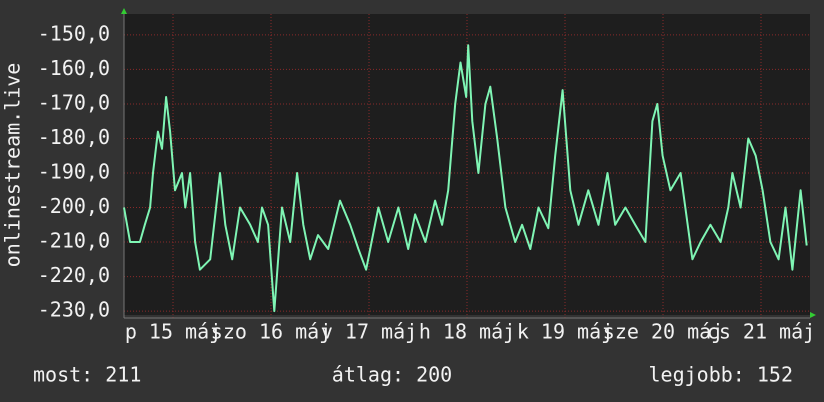  What do you see at coordinates (74, 206) in the screenshot?
I see `y-tick-label: -200,0` at bounding box center [74, 206].